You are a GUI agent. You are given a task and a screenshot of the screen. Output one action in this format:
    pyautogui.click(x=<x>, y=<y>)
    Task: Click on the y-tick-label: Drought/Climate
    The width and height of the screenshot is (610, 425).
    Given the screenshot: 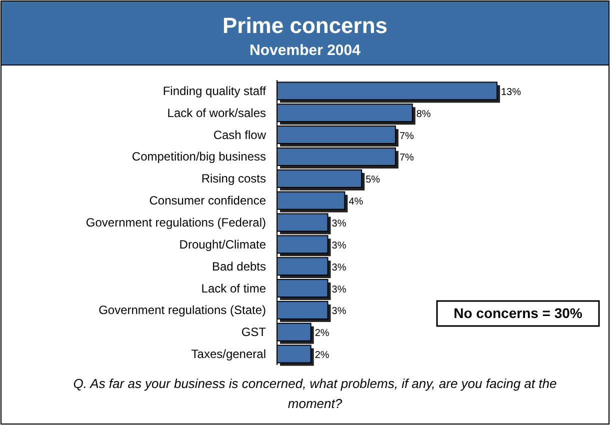 What is the action you would take?
    pyautogui.click(x=222, y=244)
    